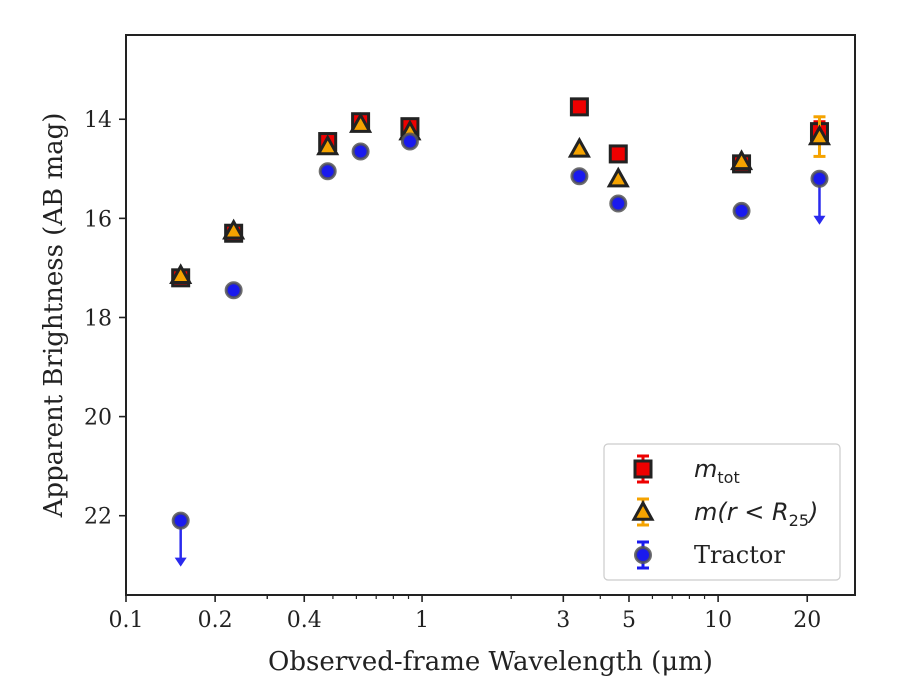 This screenshot has height=700, width=900. Describe the element at coordinates (799, 520) in the screenshot. I see `legend-label-subscript: 25` at that location.